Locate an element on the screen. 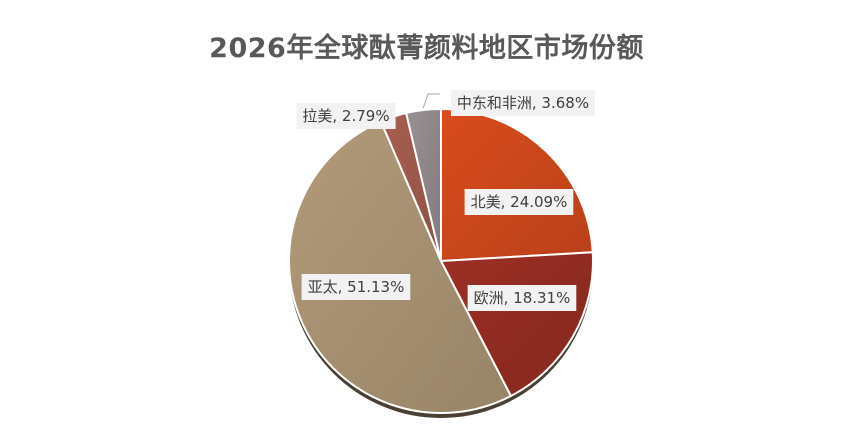 The width and height of the screenshot is (853, 446). data-label-text-2: 亚太, 51.13% is located at coordinates (356, 287).